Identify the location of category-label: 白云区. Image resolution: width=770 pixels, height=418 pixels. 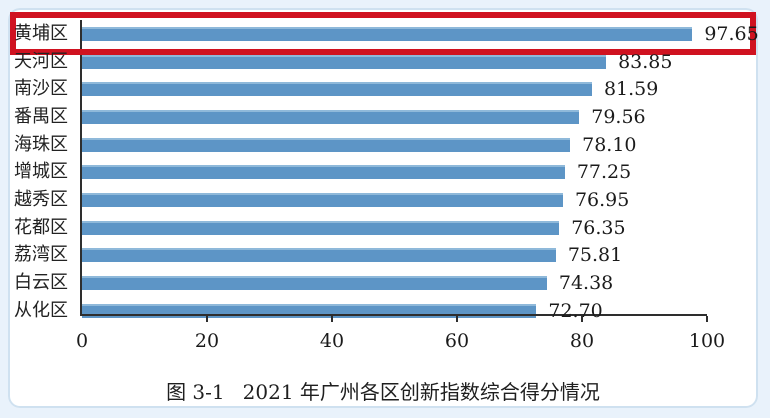
(41, 282).